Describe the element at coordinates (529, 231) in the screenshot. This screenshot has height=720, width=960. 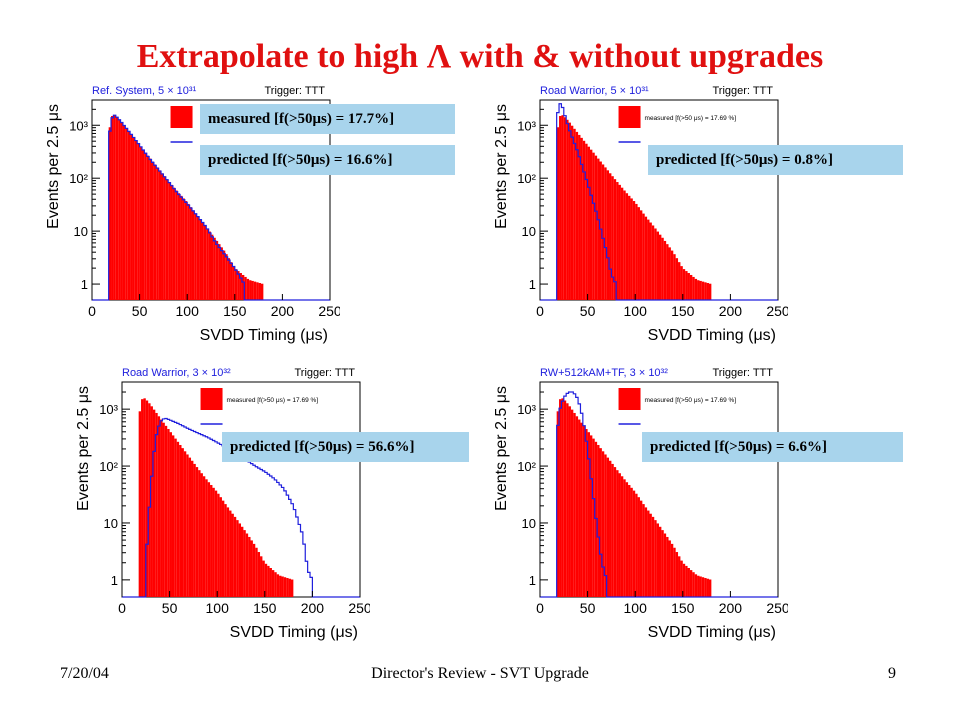
I see `y-tick-label: 10` at that location.